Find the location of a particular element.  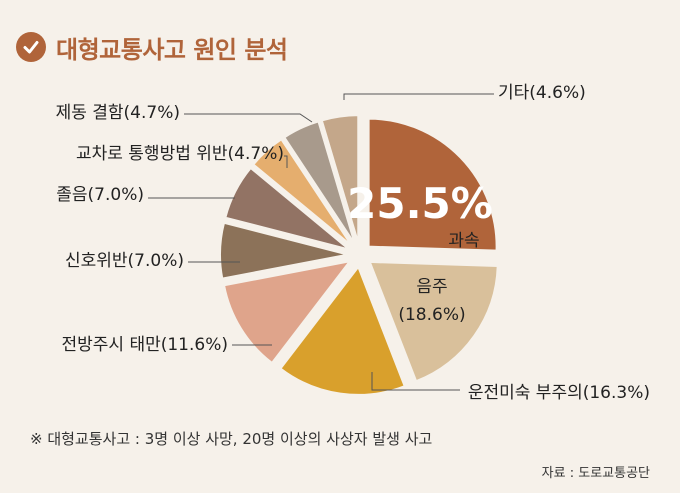

slice-9-label: 기타(4.6%) is located at coordinates (542, 93).